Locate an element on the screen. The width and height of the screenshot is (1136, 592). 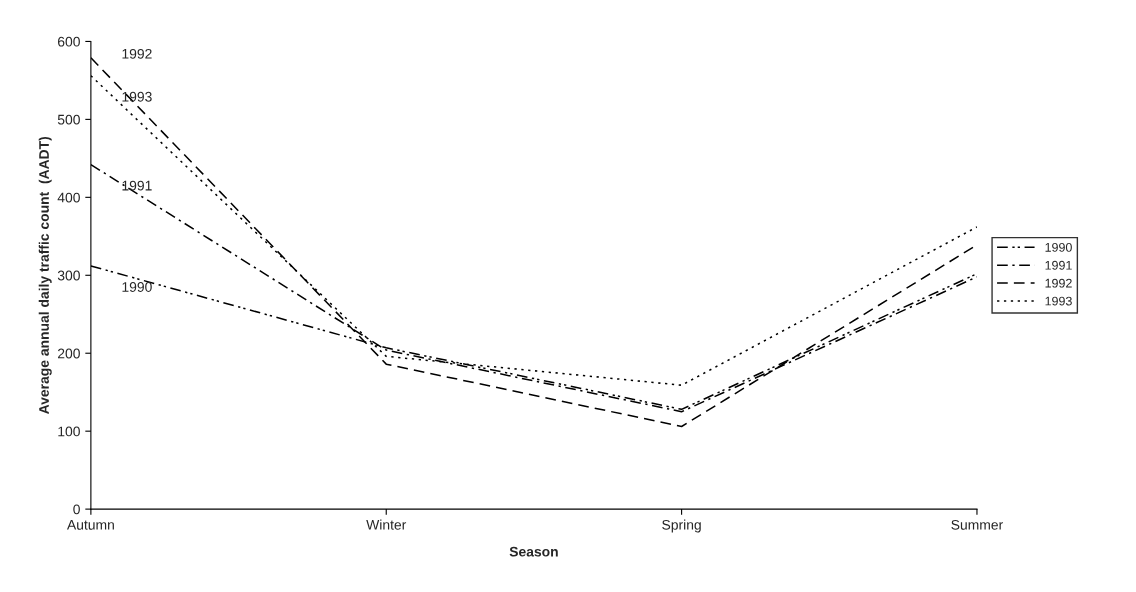
x-axis-title: Season is located at coordinates (533, 551).